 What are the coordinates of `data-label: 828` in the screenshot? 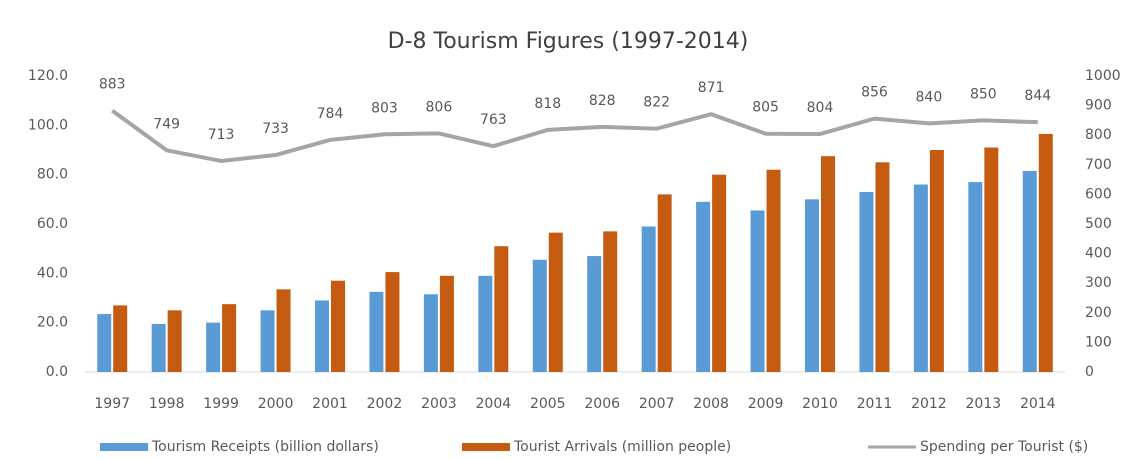 It's located at (602, 101).